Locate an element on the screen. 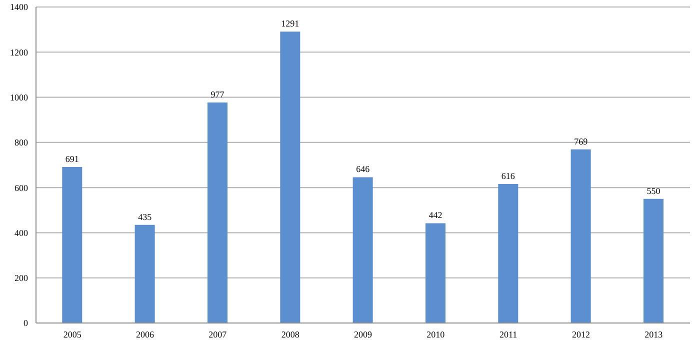  x-tick-label: 2012 is located at coordinates (581, 334).